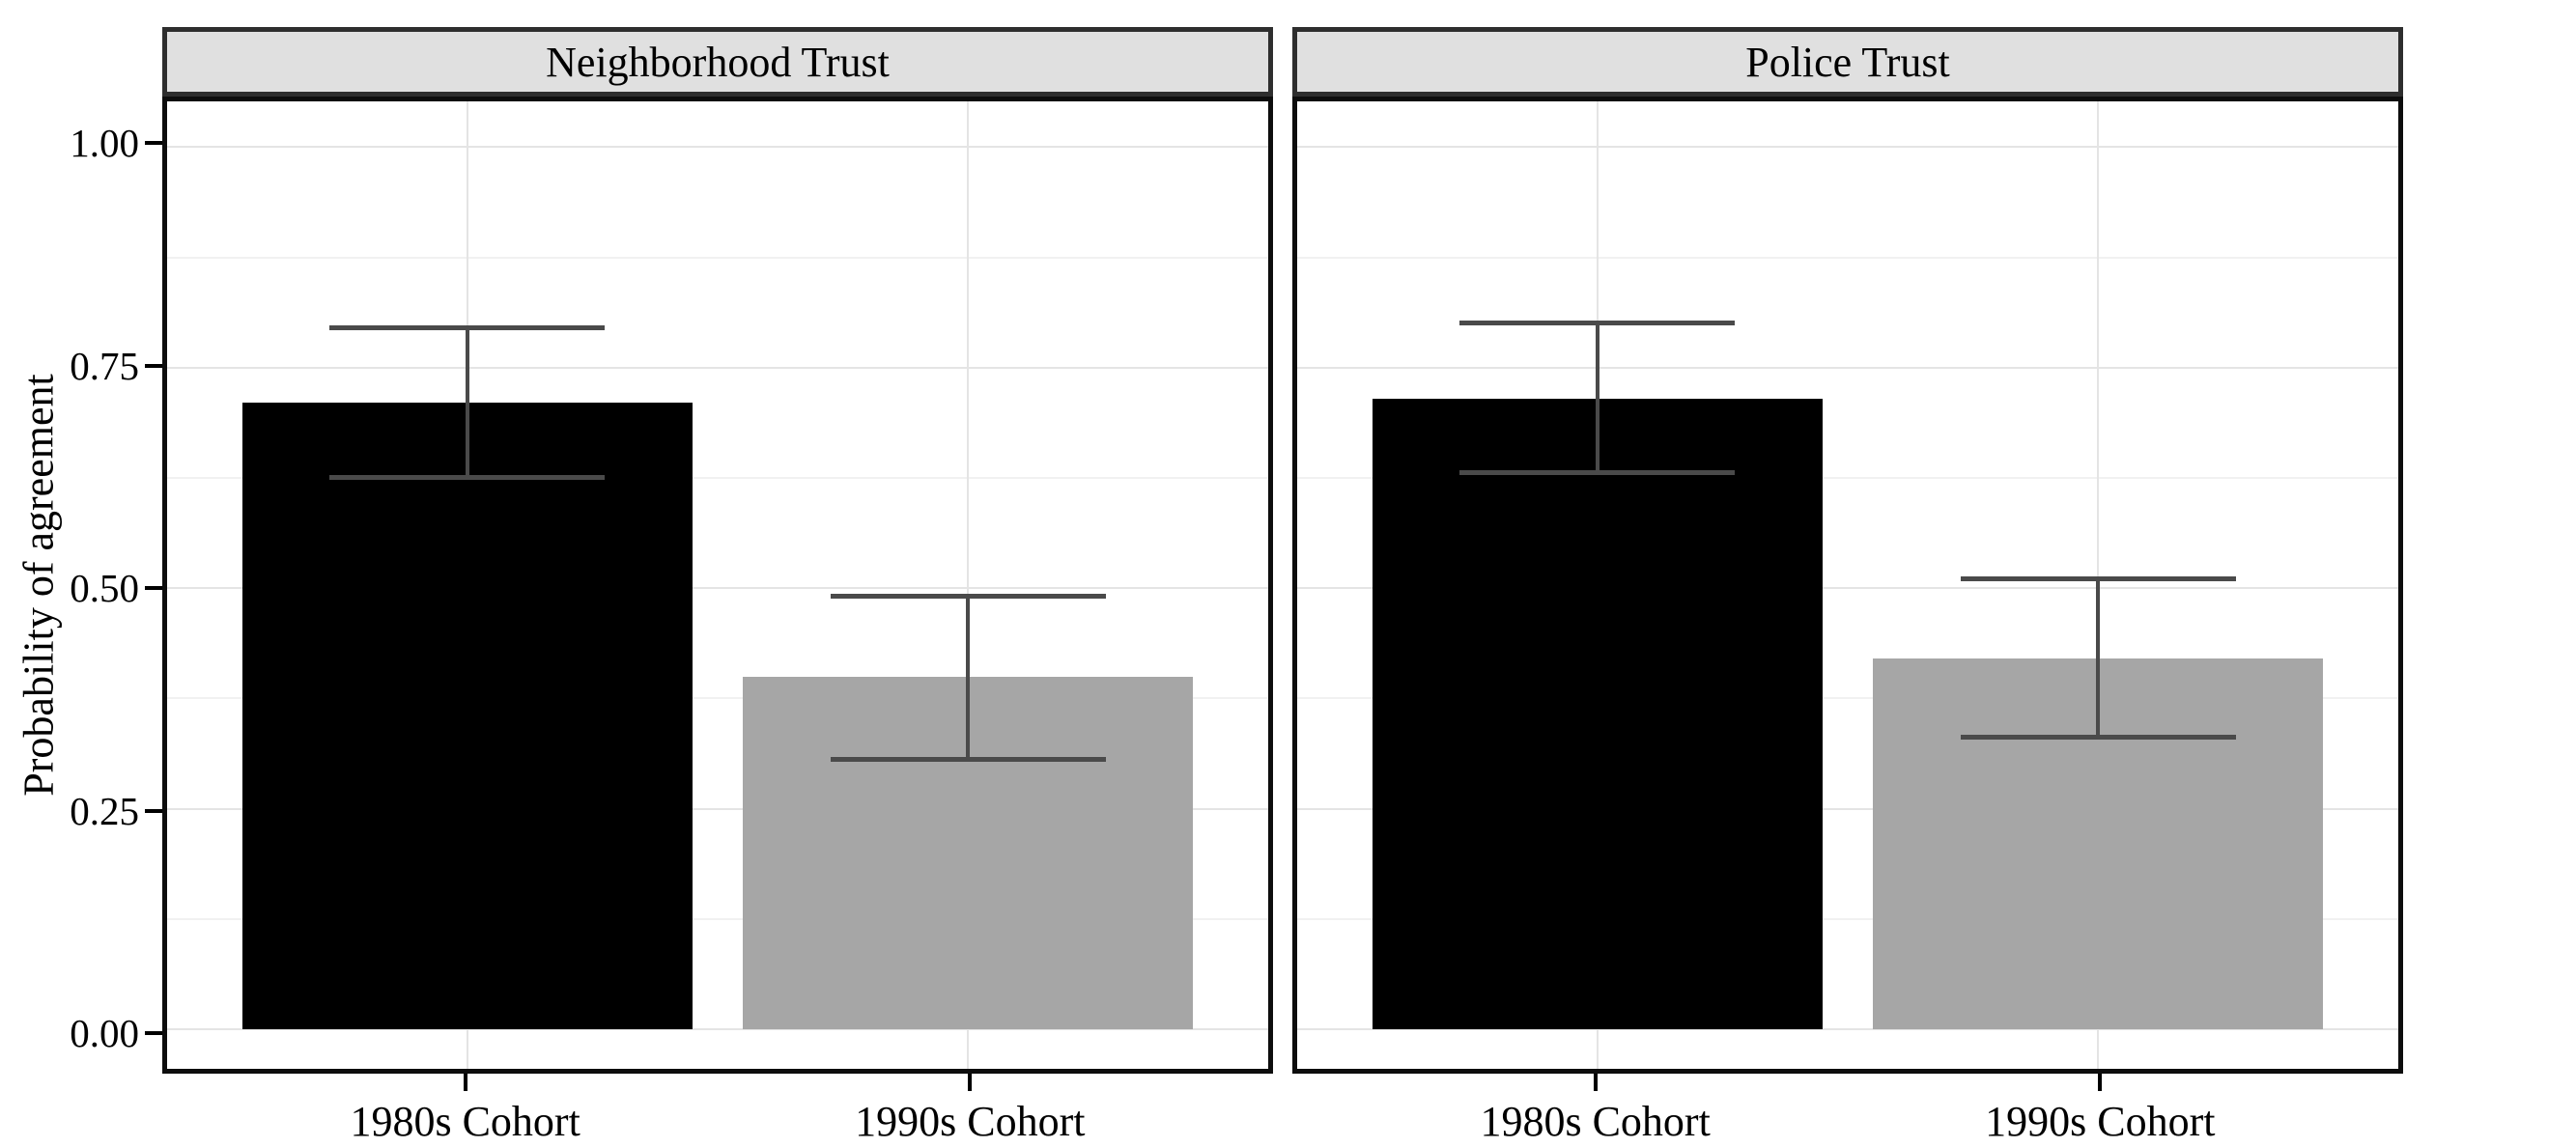 The height and width of the screenshot is (1148, 2576). What do you see at coordinates (104, 589) in the screenshot?
I see `y-tick-label: 0.50` at bounding box center [104, 589].